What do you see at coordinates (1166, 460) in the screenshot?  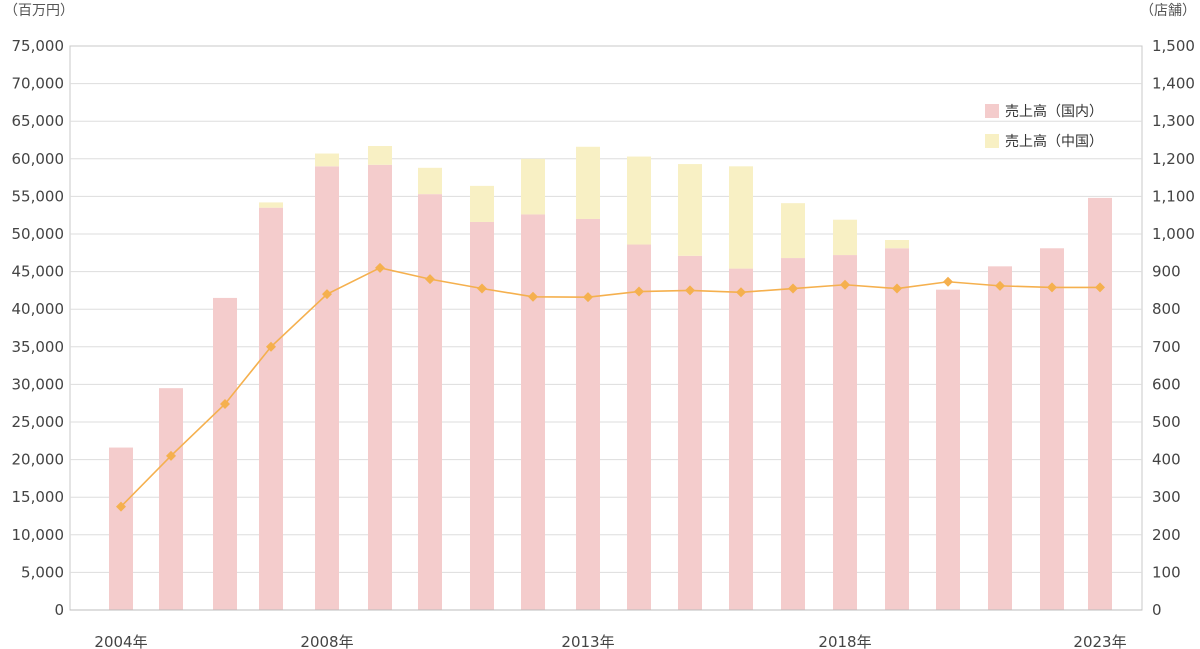 I see `right-tick-label: 400` at bounding box center [1166, 460].